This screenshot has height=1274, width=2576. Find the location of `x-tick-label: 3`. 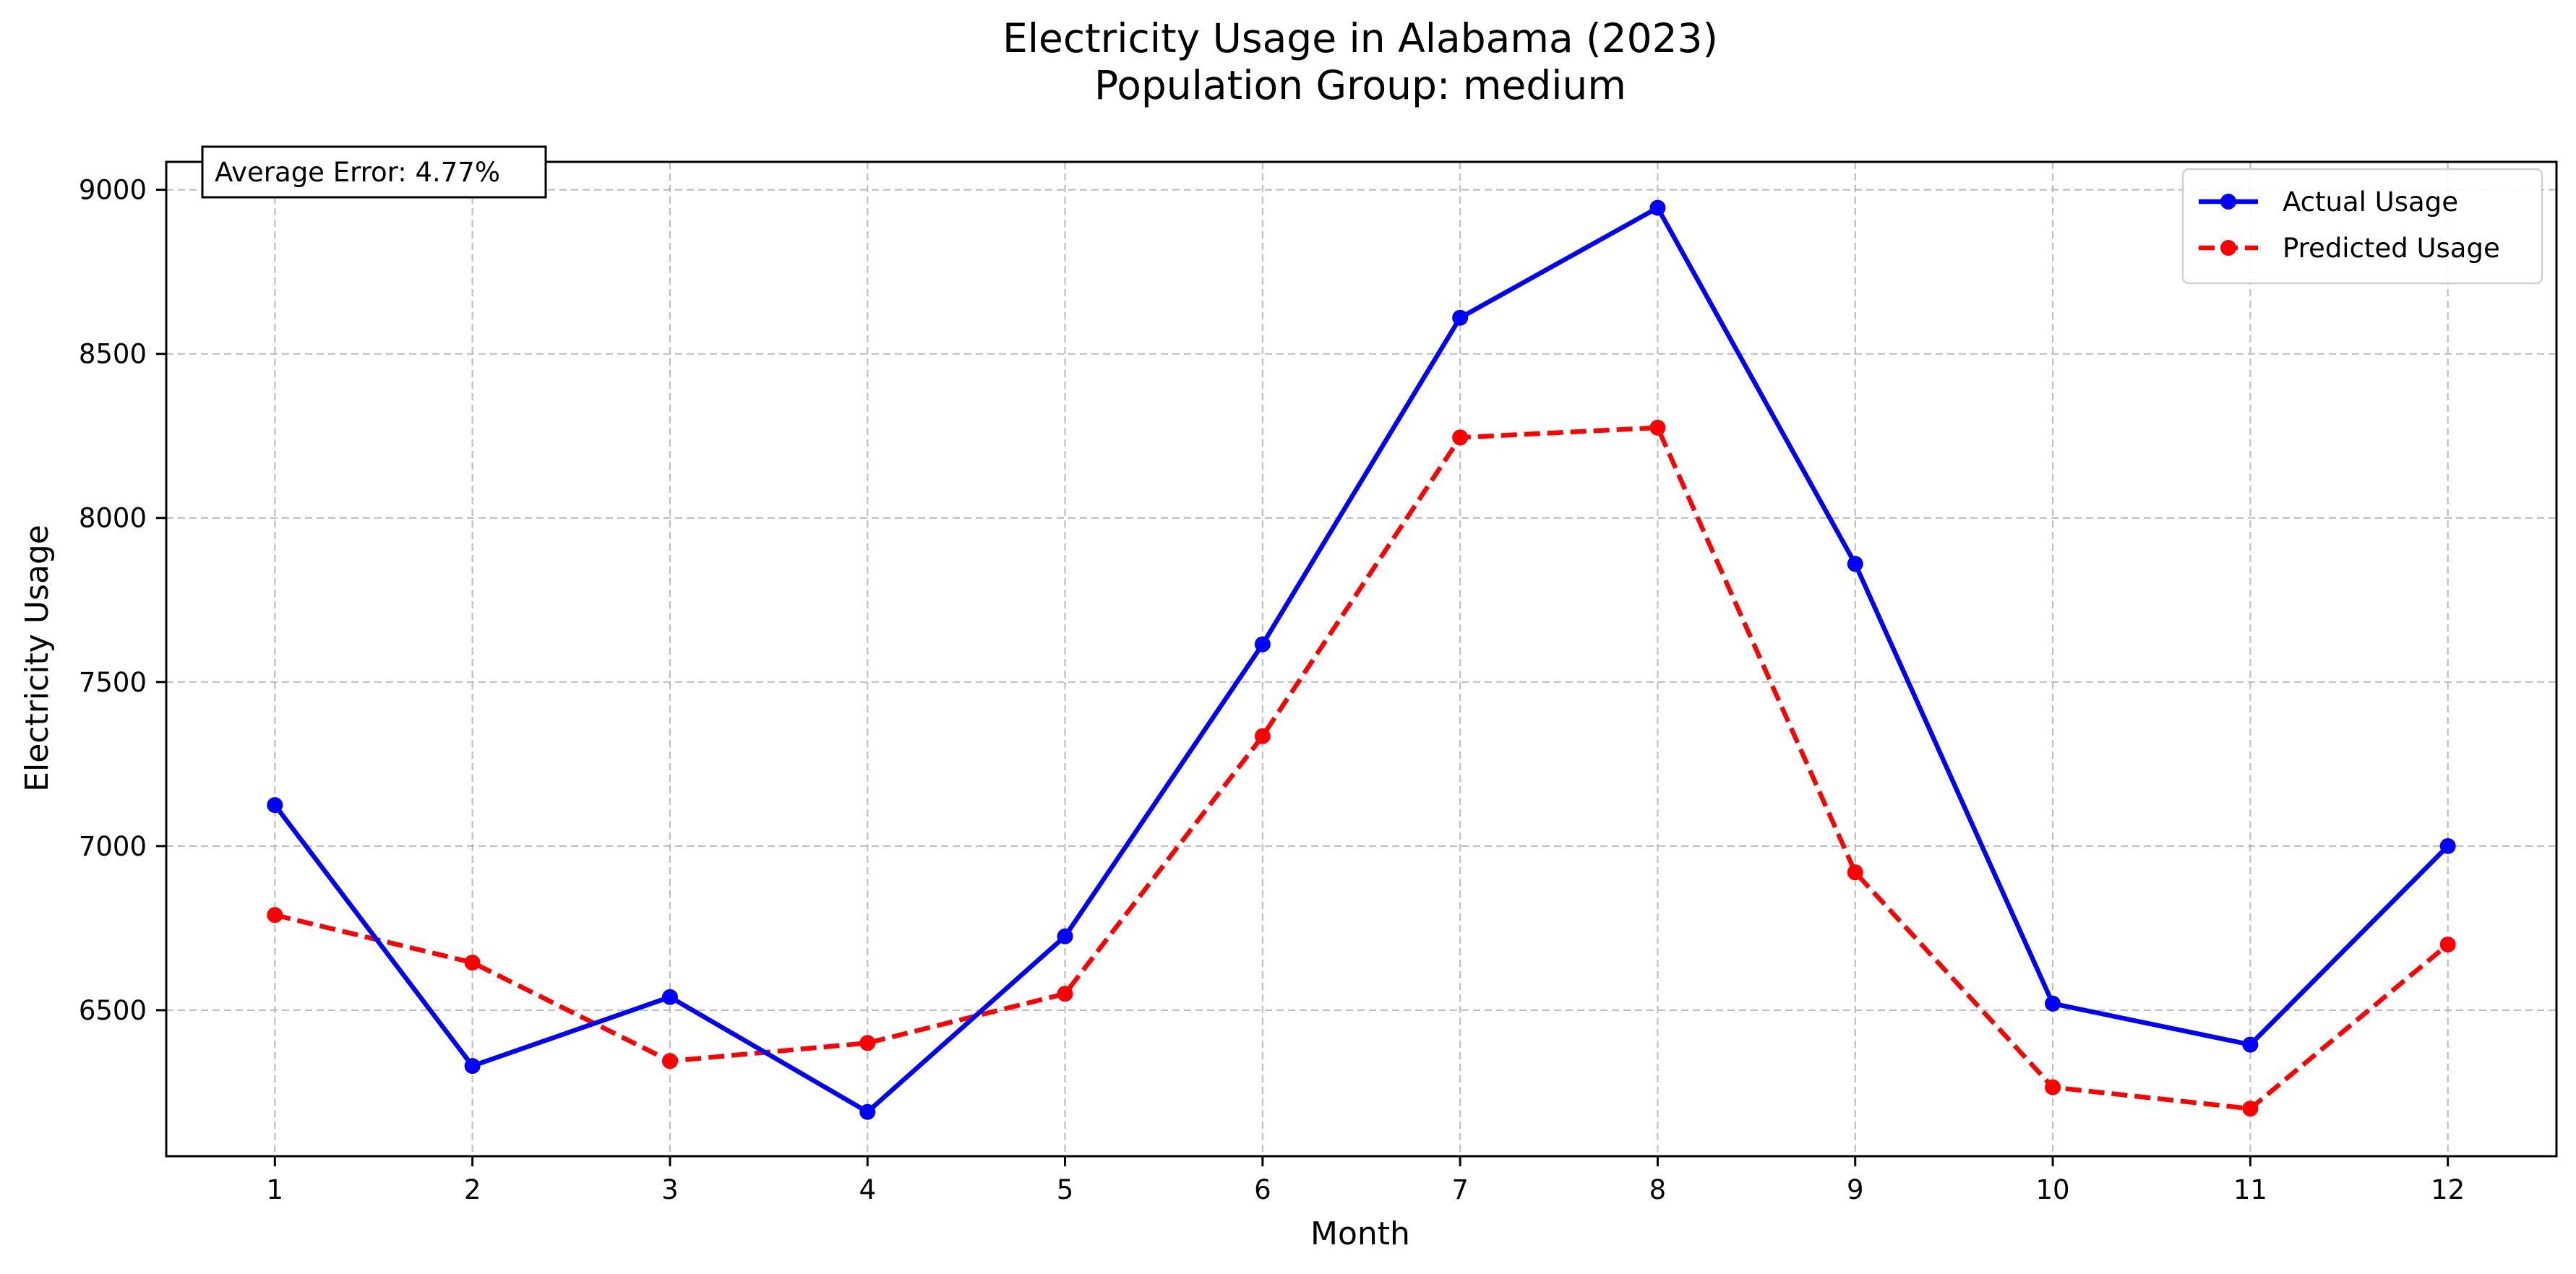

x-tick-label: 3 is located at coordinates (670, 1189).